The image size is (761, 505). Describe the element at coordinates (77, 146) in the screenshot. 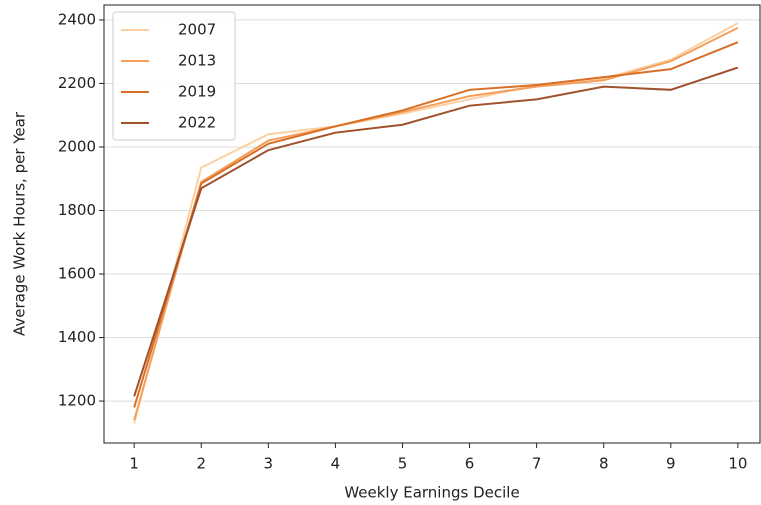

I see `y-tick-label: 2000` at that location.